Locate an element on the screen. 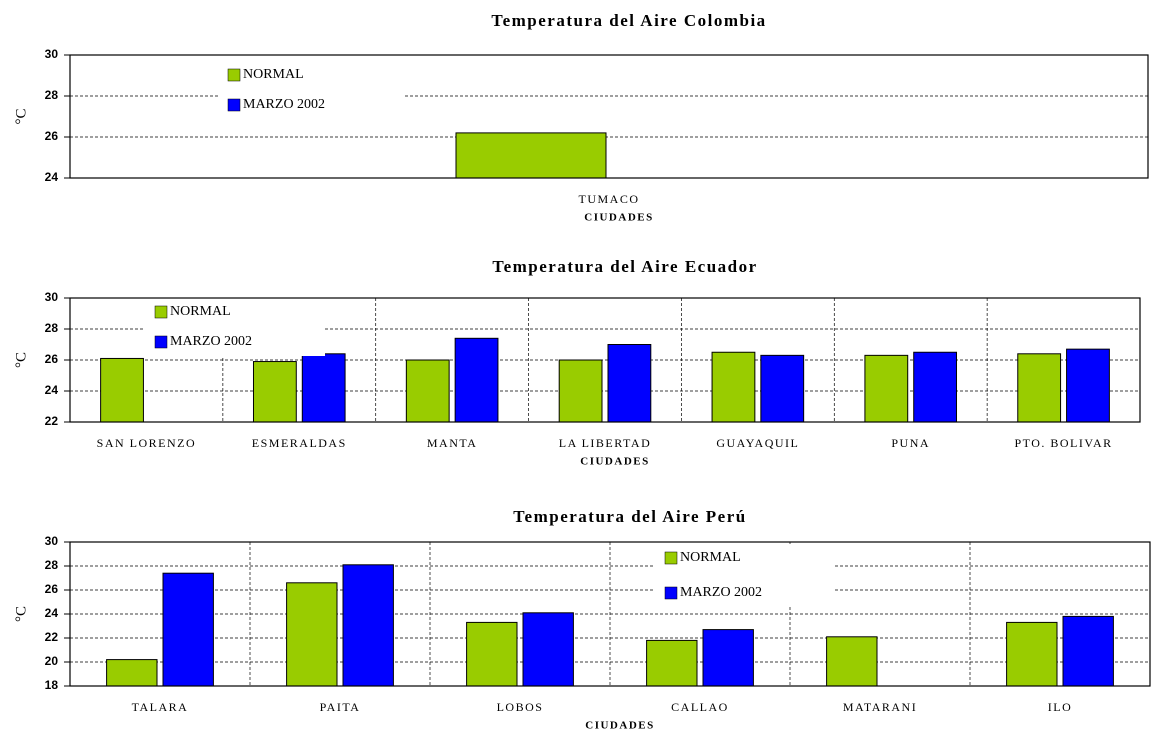  x-tick-label: ESMERALDAS is located at coordinates (299, 443).